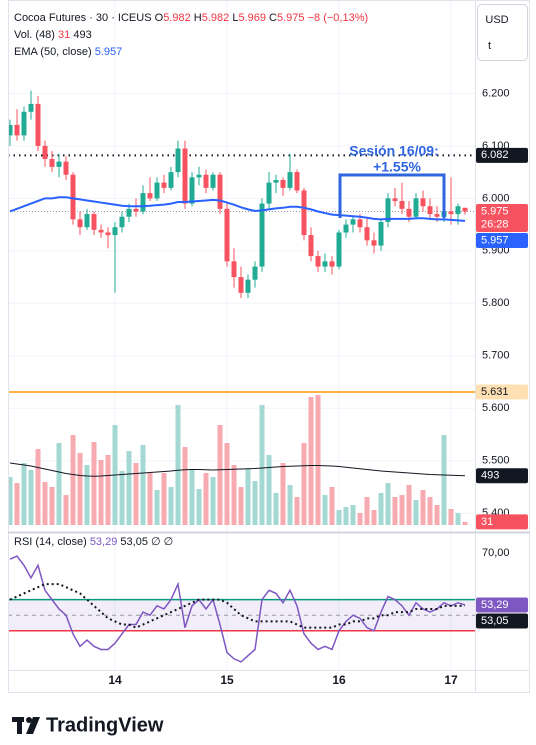  What do you see at coordinates (177, 18) in the screenshot?
I see `ohlc-value: 5.982` at bounding box center [177, 18].